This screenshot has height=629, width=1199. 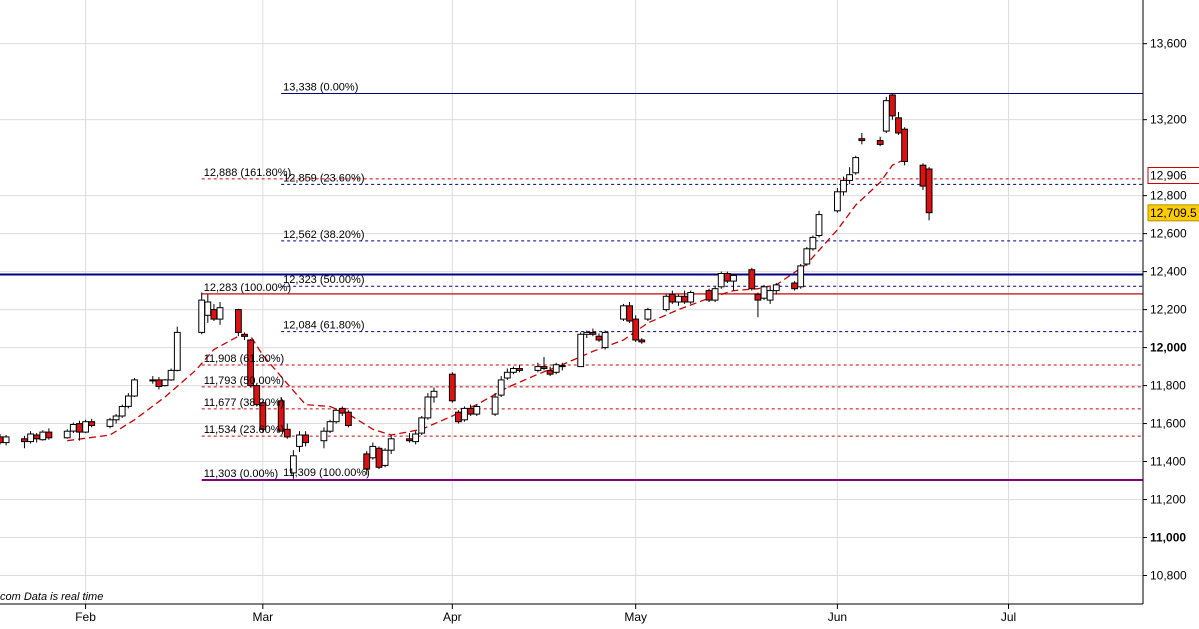 What do you see at coordinates (247, 173) in the screenshot?
I see `fib-level-label: 12,888 (161.80%)` at bounding box center [247, 173].